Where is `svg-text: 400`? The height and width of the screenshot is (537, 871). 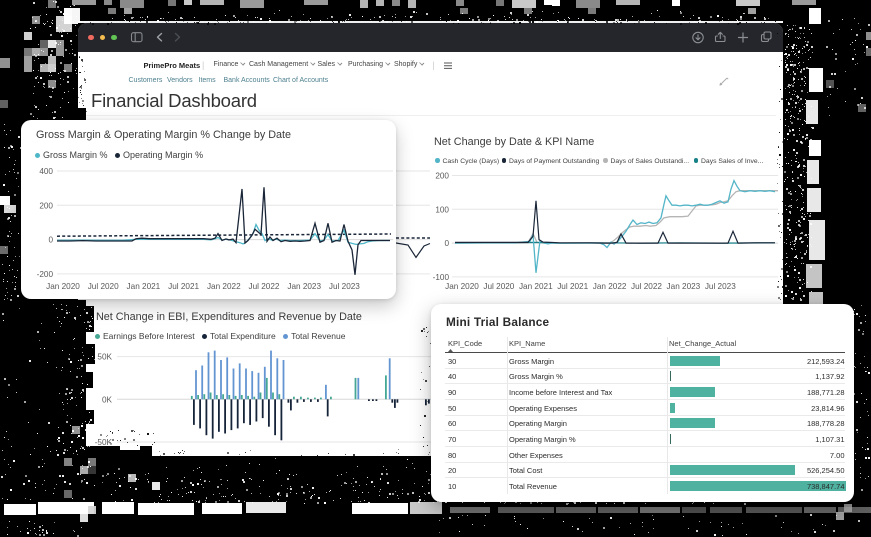
svg-text: 400 is located at coordinates (46, 171).